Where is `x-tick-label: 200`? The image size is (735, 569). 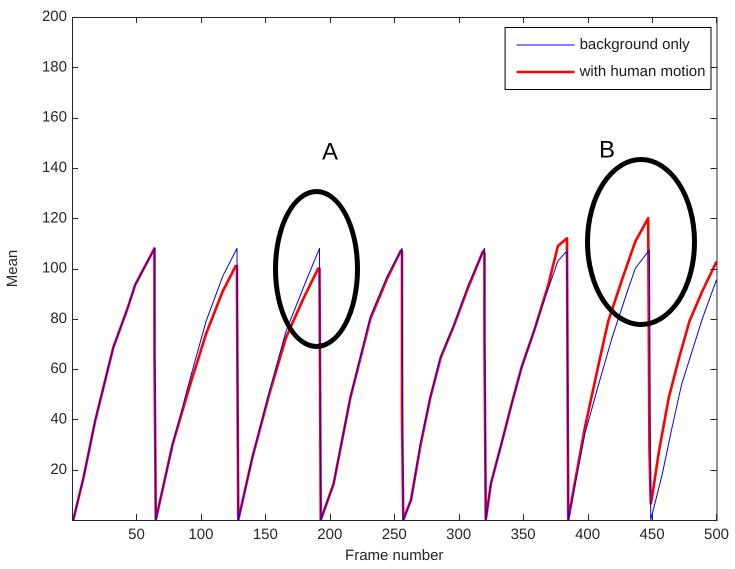
x-tick-label: 200 is located at coordinates (329, 535).